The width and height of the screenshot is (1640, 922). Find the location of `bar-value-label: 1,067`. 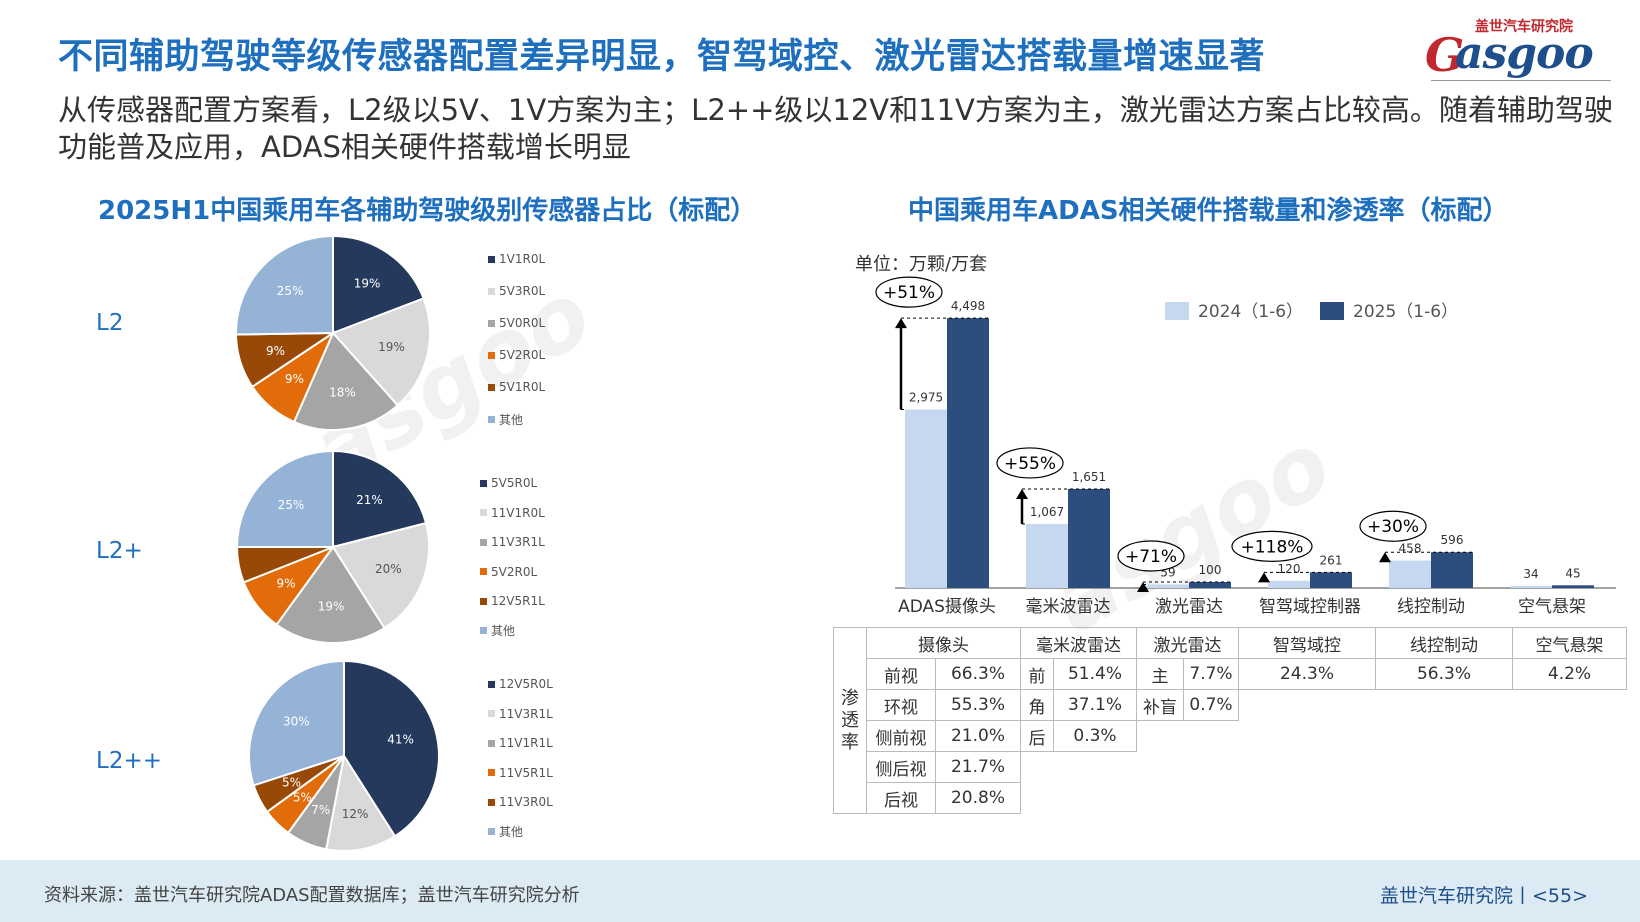

bar-value-label: 1,067 is located at coordinates (1047, 512).